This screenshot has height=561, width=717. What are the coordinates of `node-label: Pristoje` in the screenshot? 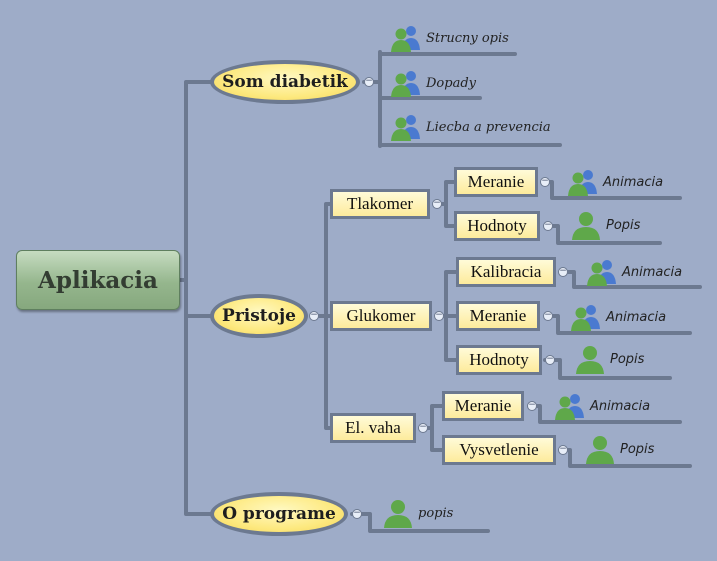 It's located at (259, 316).